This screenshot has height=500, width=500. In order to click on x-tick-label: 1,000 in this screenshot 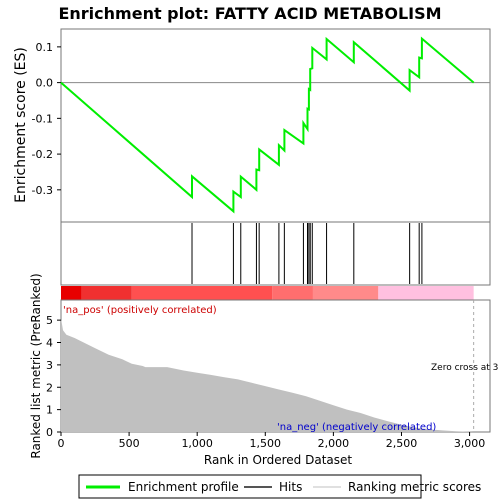, I will do `click(197, 443)`.